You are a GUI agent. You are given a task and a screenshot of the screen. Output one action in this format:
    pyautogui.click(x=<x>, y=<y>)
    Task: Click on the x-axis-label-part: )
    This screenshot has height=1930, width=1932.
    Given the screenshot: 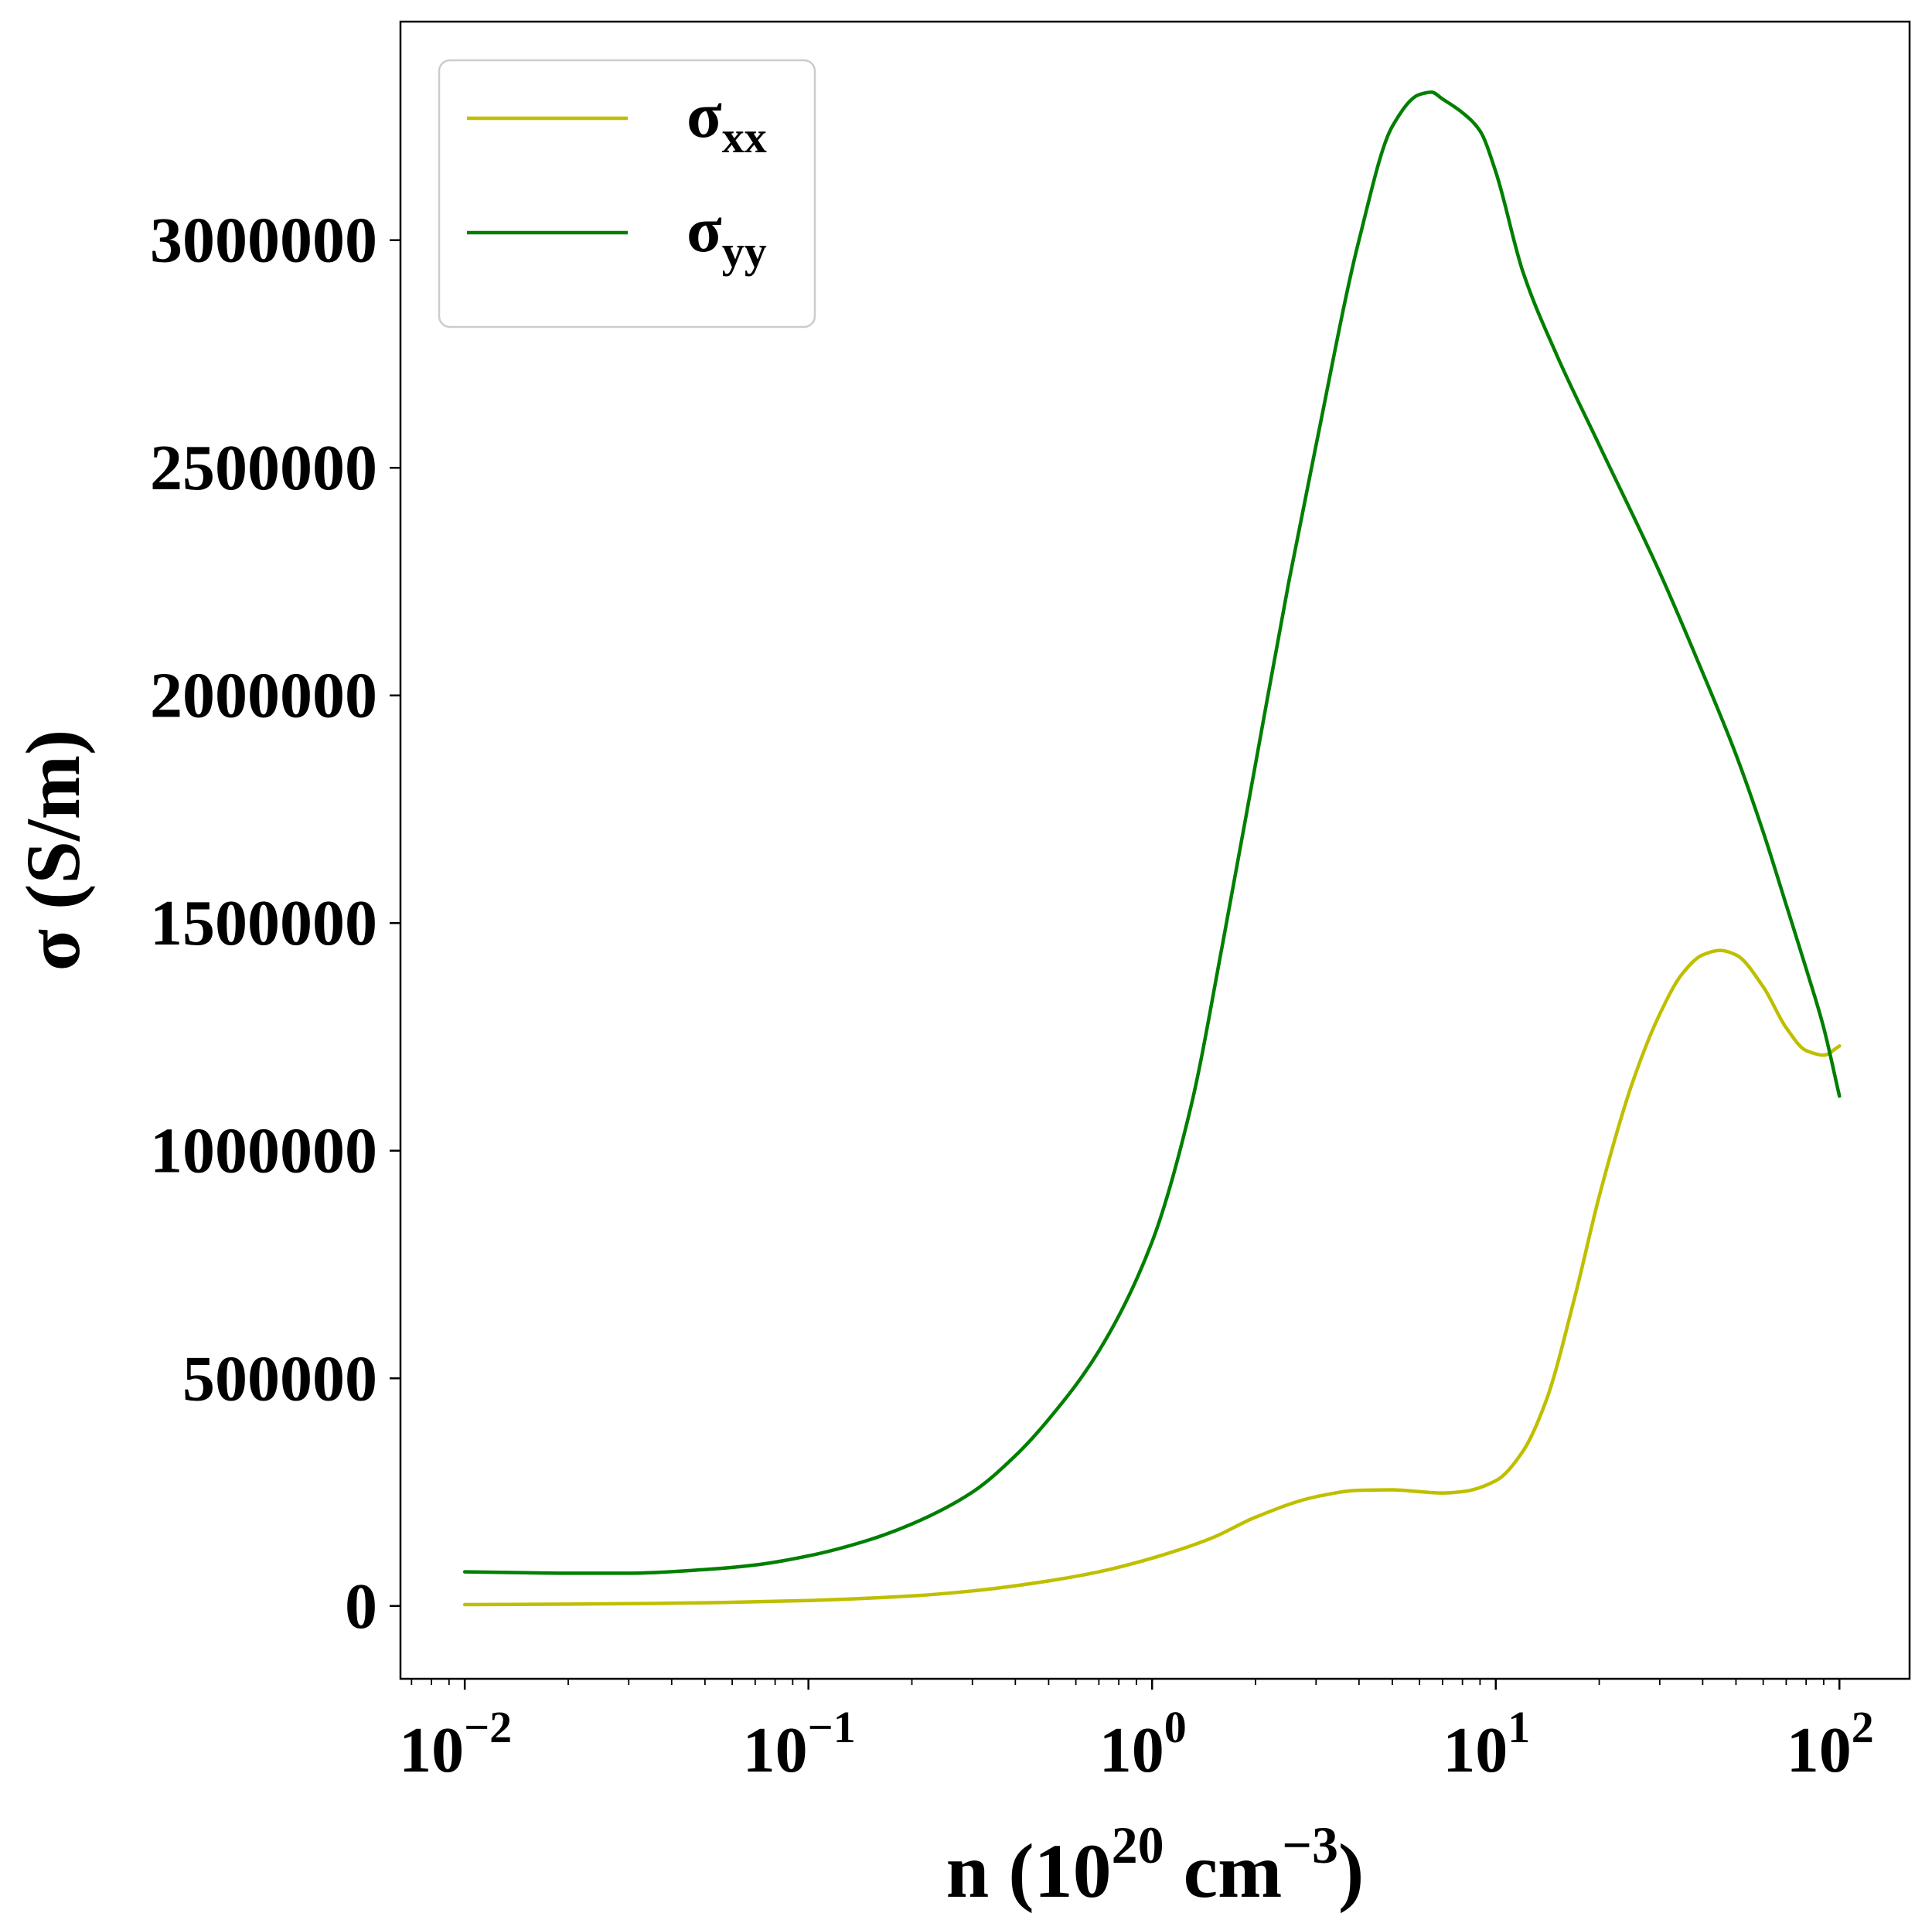 What is the action you would take?
    pyautogui.click(x=1351, y=1871)
    